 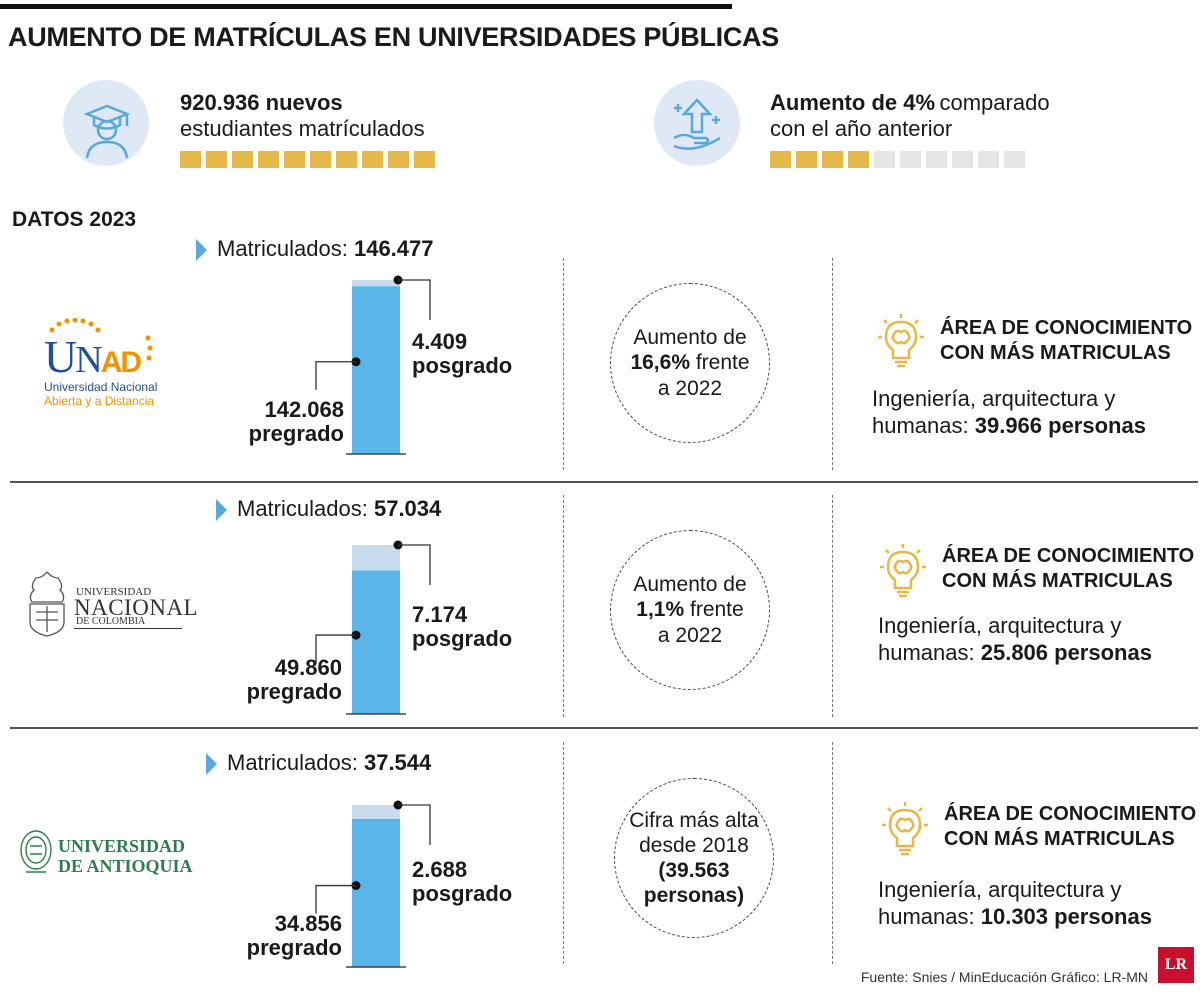 I want to click on unal-name-line: UNIVERSIDAD, so click(x=114, y=592).